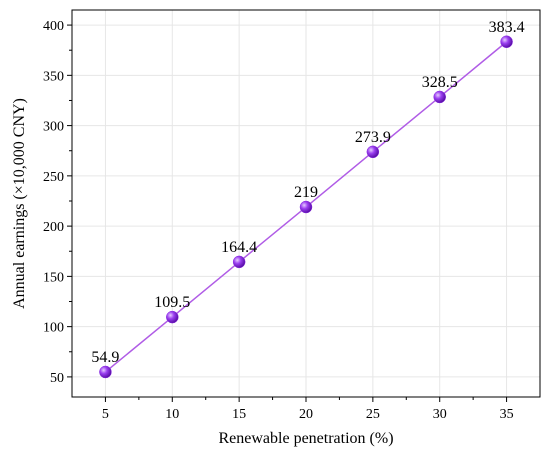 This screenshot has width=550, height=457. Describe the element at coordinates (373, 414) in the screenshot. I see `x-tick-label: 25` at that location.